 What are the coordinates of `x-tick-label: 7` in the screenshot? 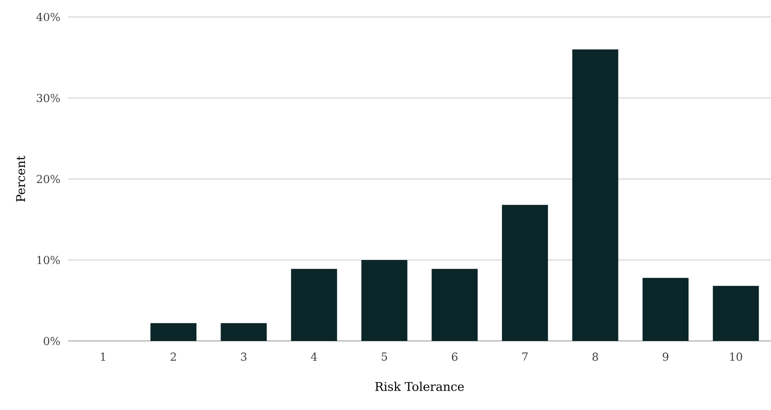 It's located at (525, 356).